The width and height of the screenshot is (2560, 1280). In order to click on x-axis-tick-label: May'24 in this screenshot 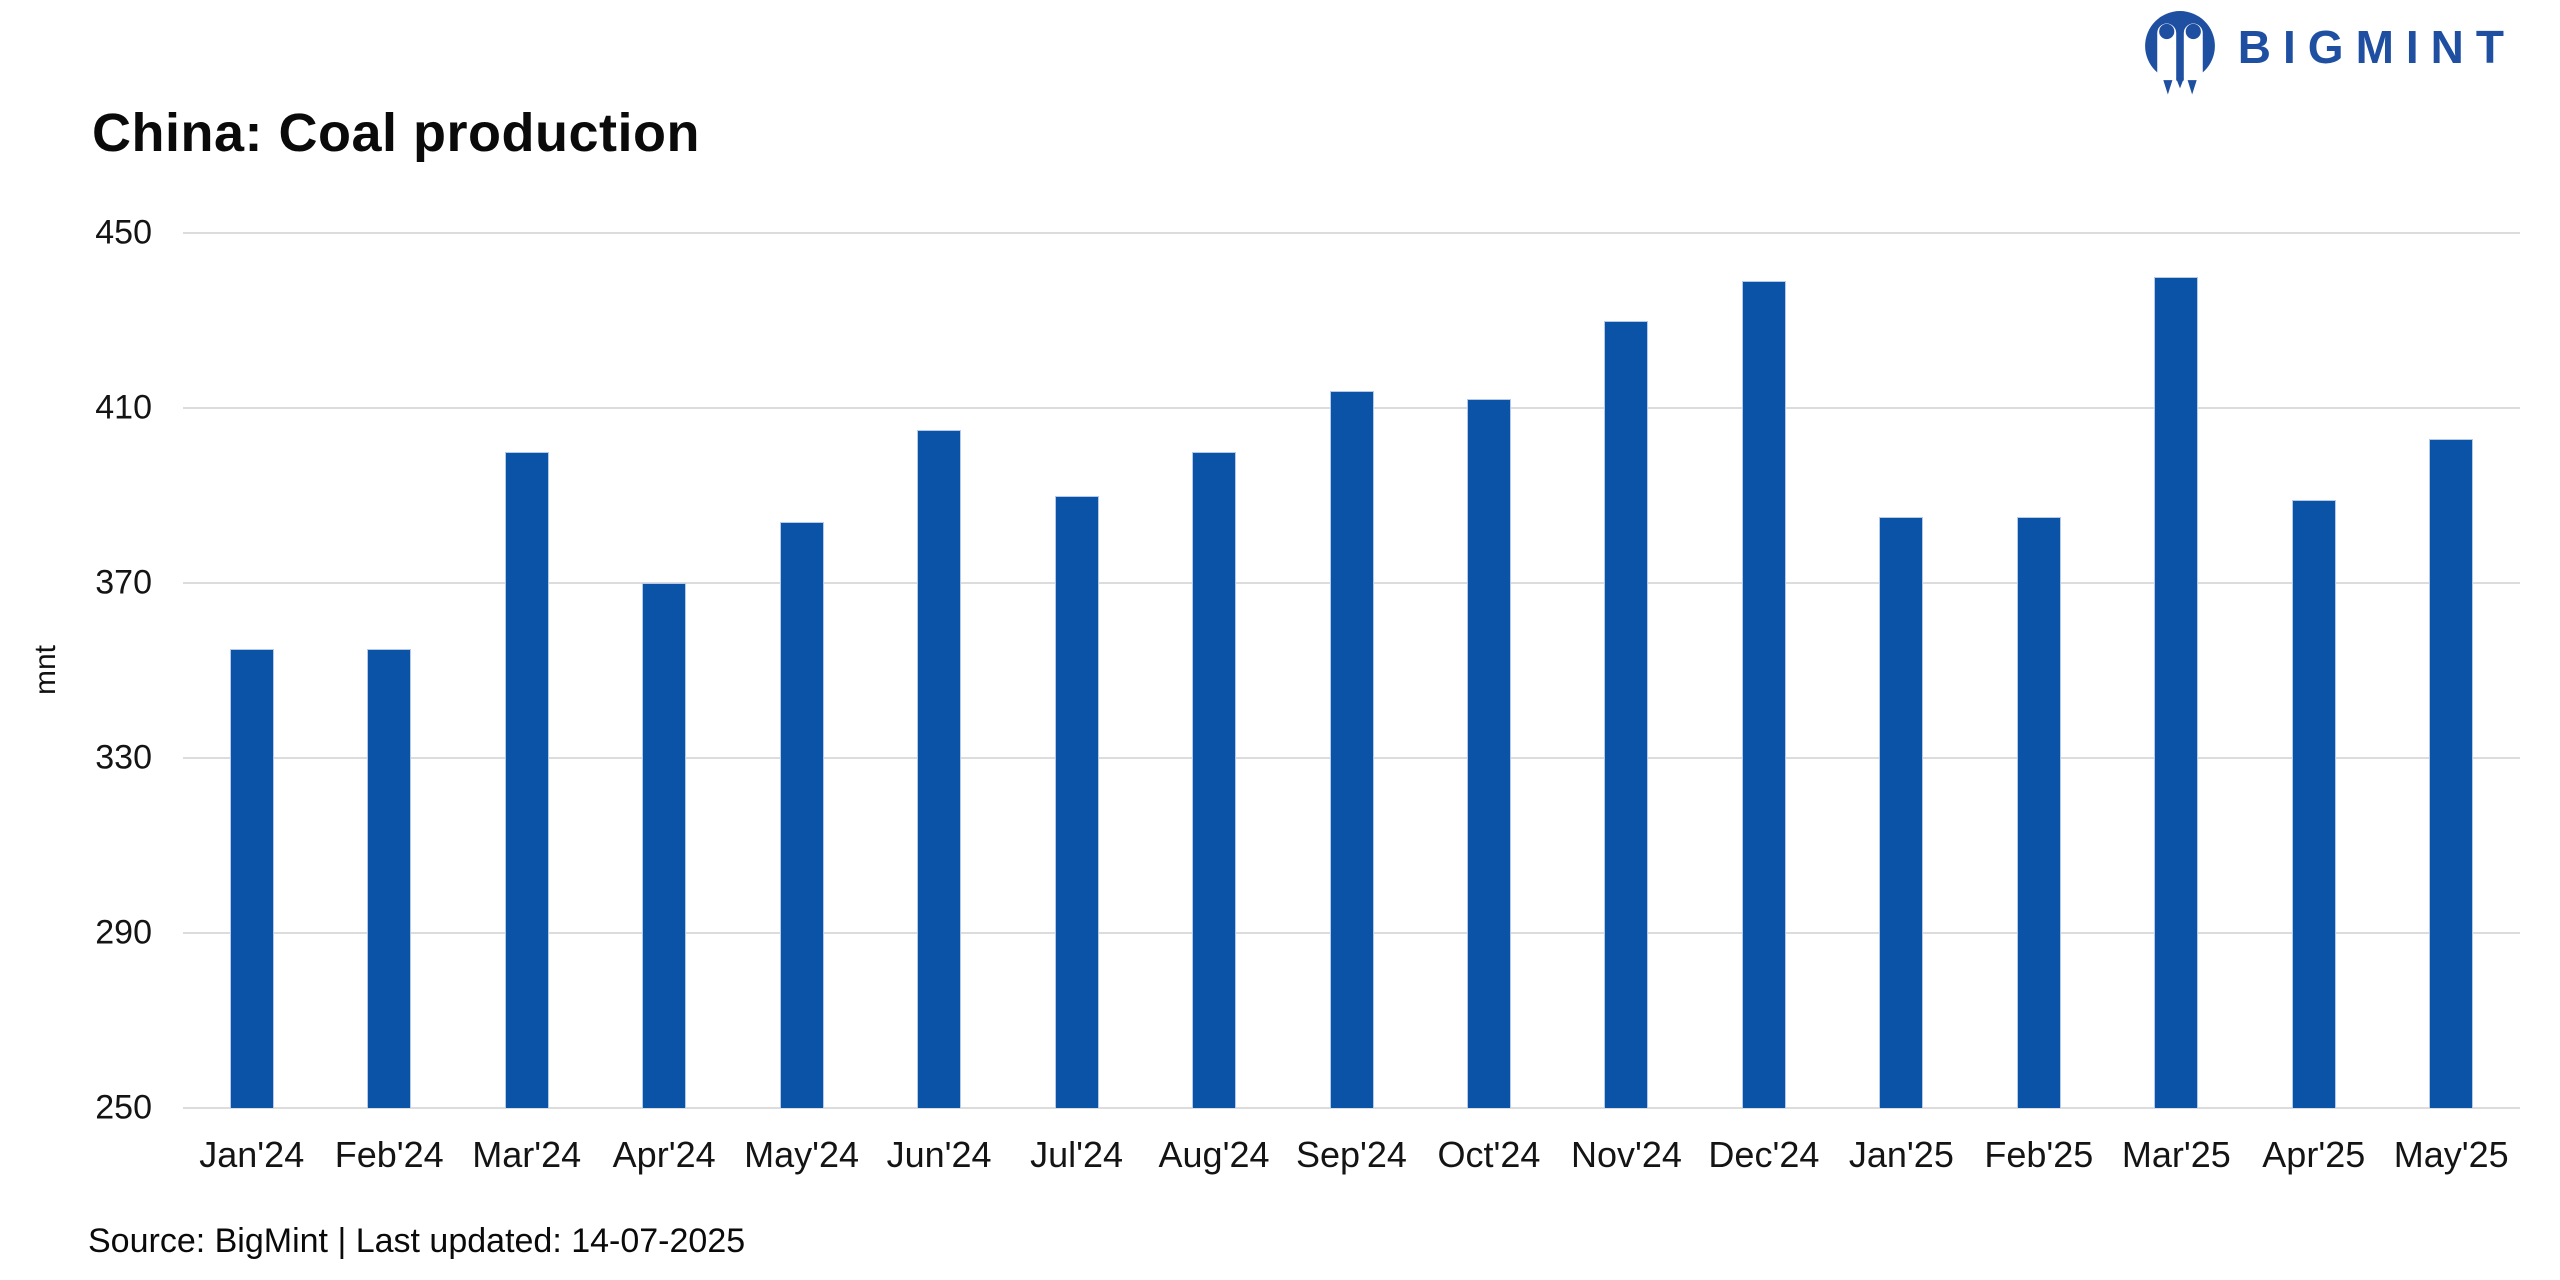, I will do `click(802, 1154)`.